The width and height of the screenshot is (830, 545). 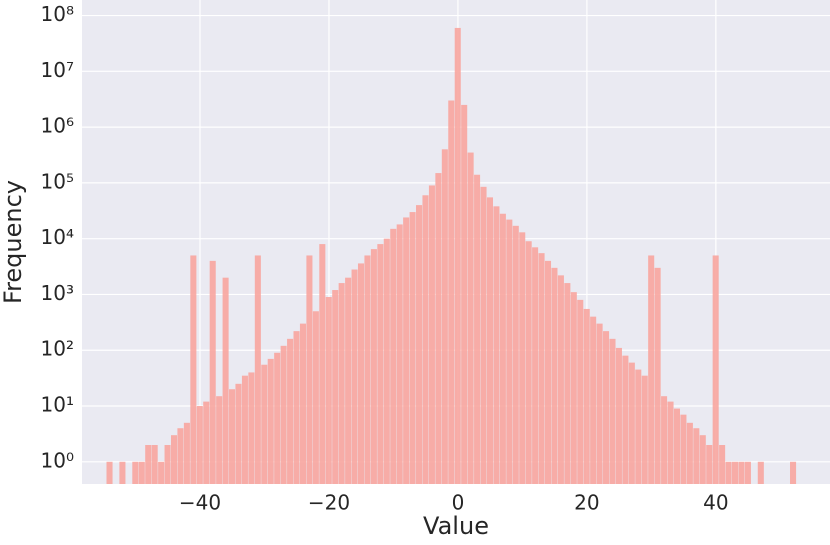 I want to click on y-axis-label: Frequency, so click(x=13, y=242).